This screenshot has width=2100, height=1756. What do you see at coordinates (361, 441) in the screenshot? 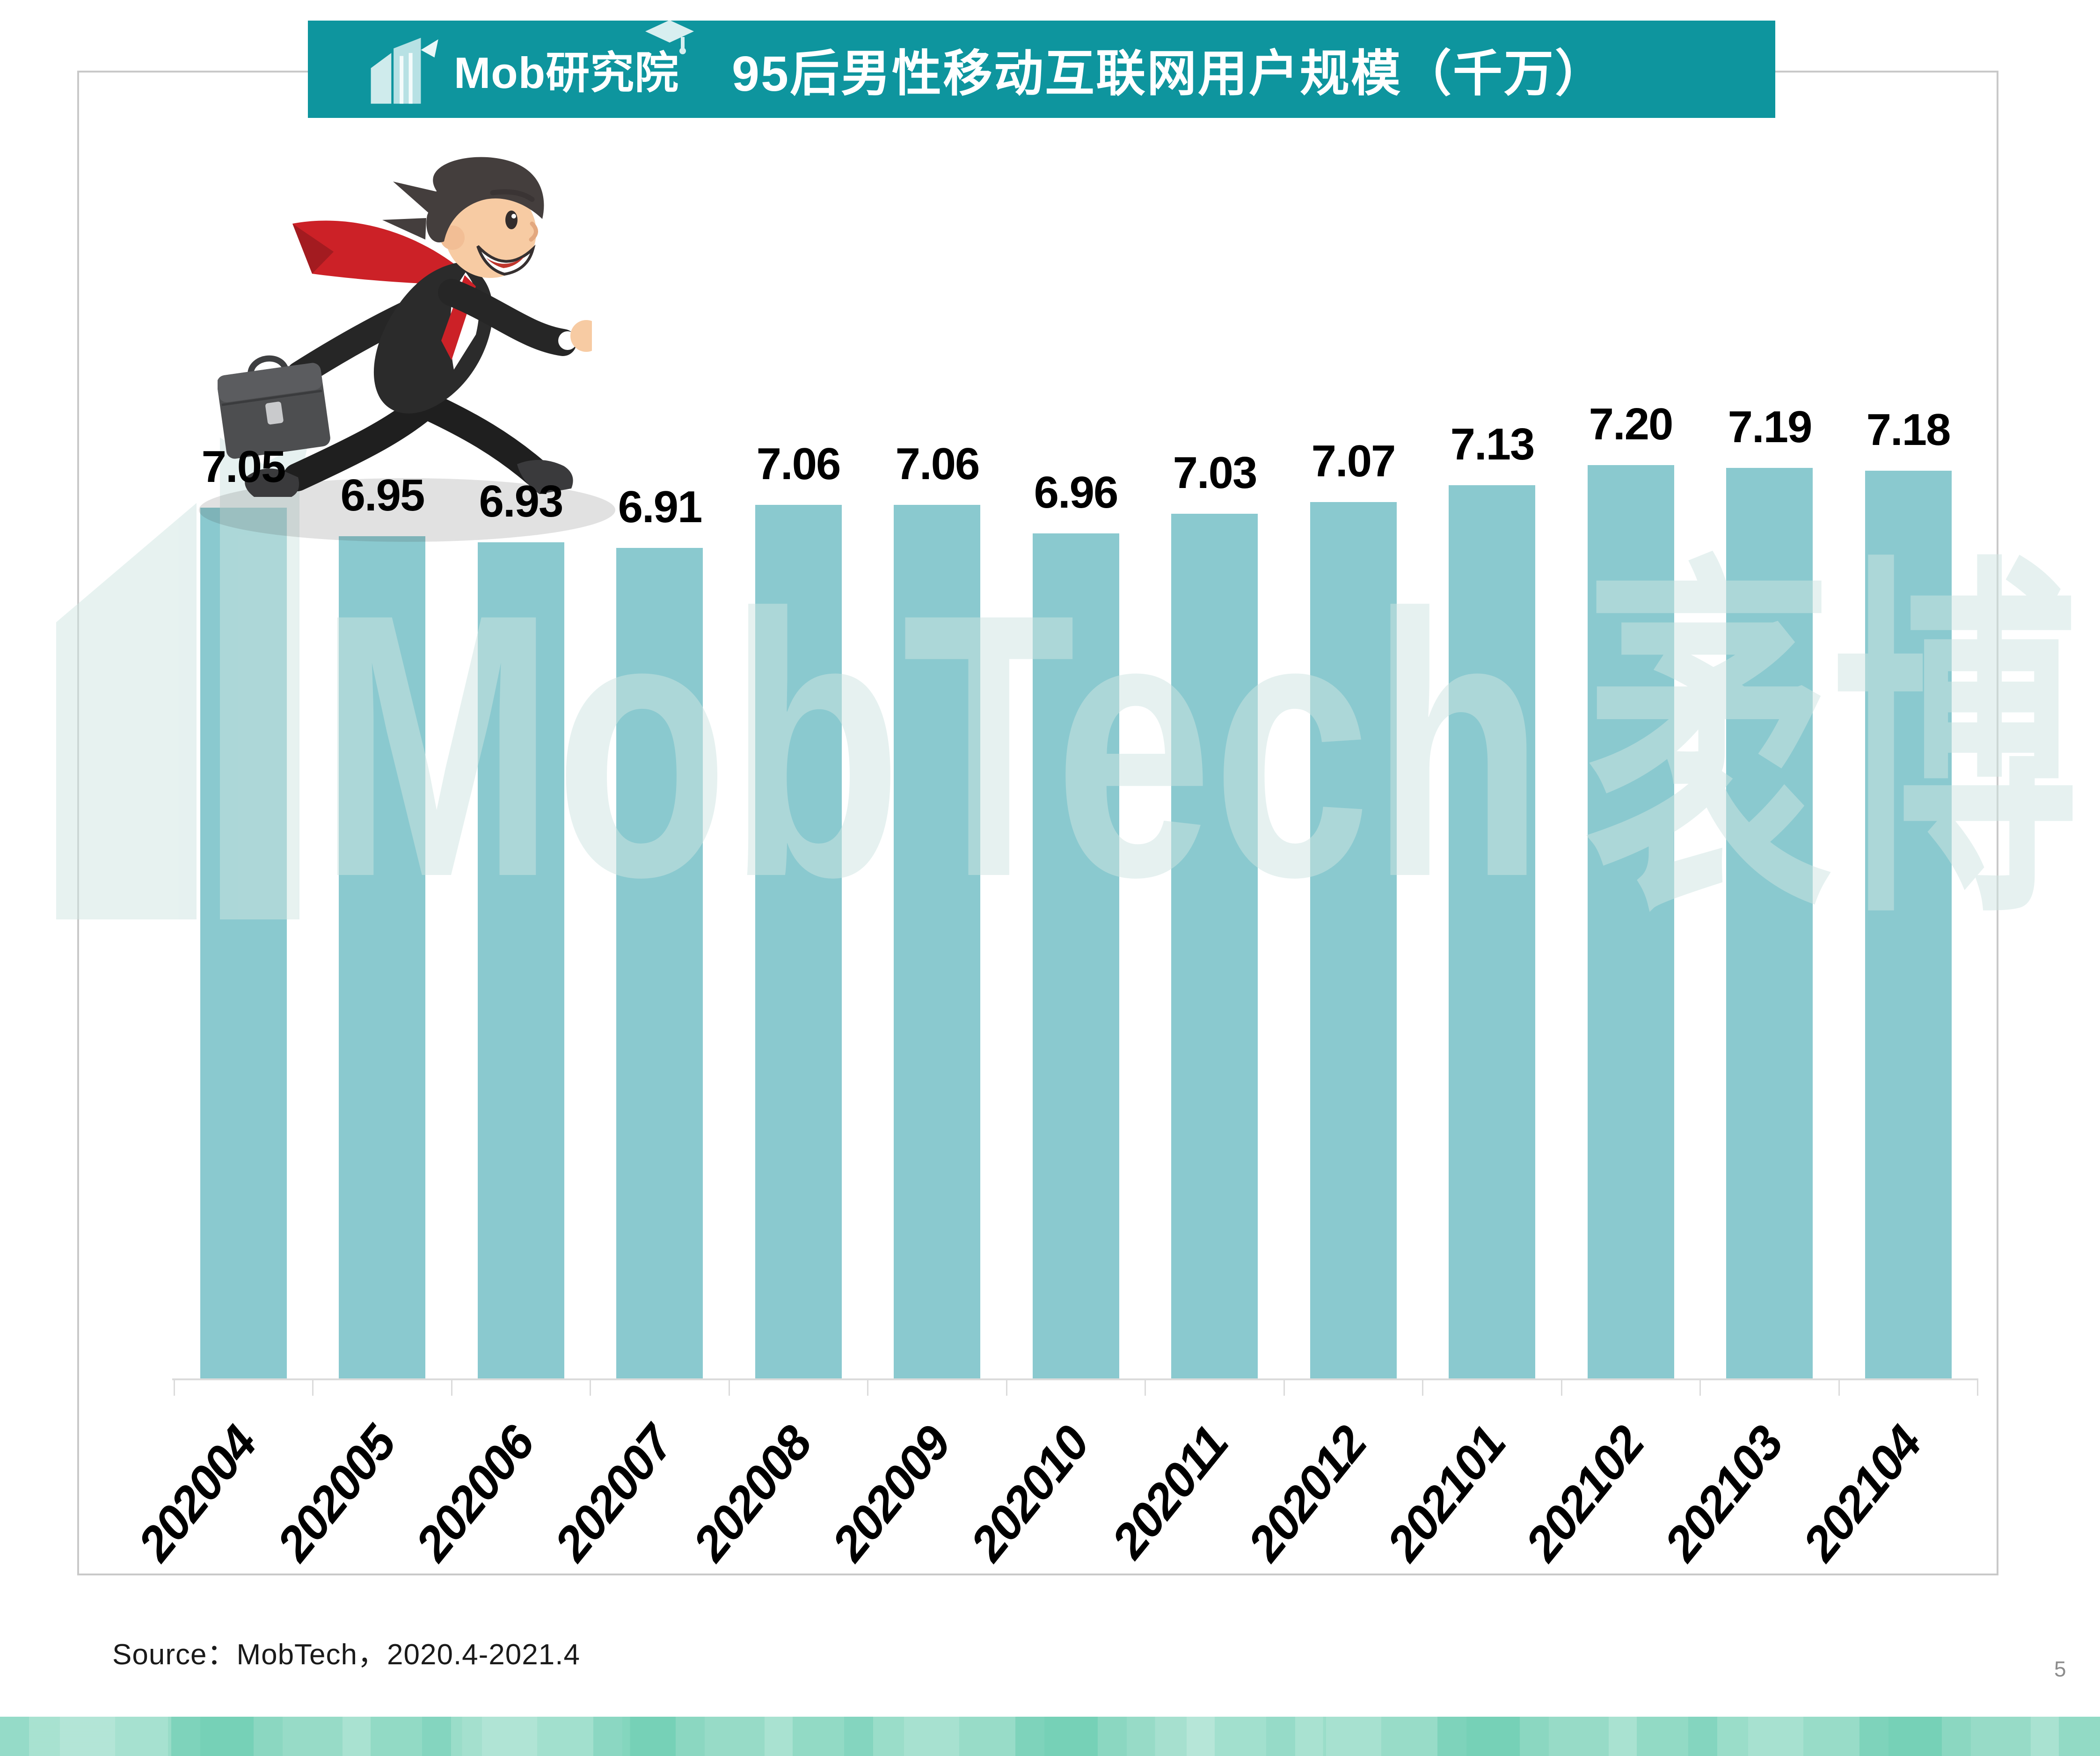
I see `back-leg` at bounding box center [361, 441].